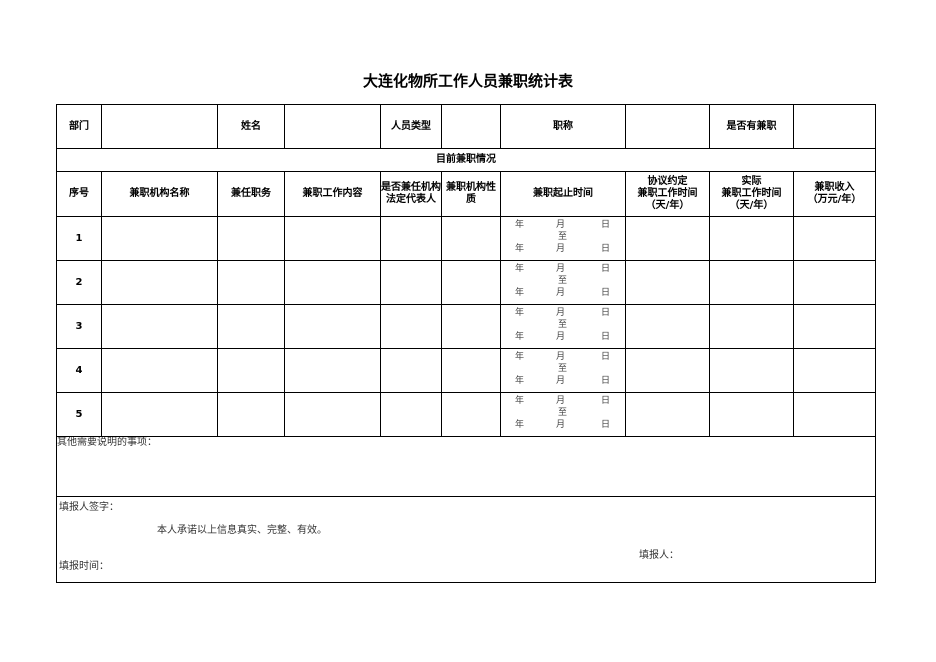  Describe the element at coordinates (79, 282) in the screenshot. I see `row-number: 2` at that location.